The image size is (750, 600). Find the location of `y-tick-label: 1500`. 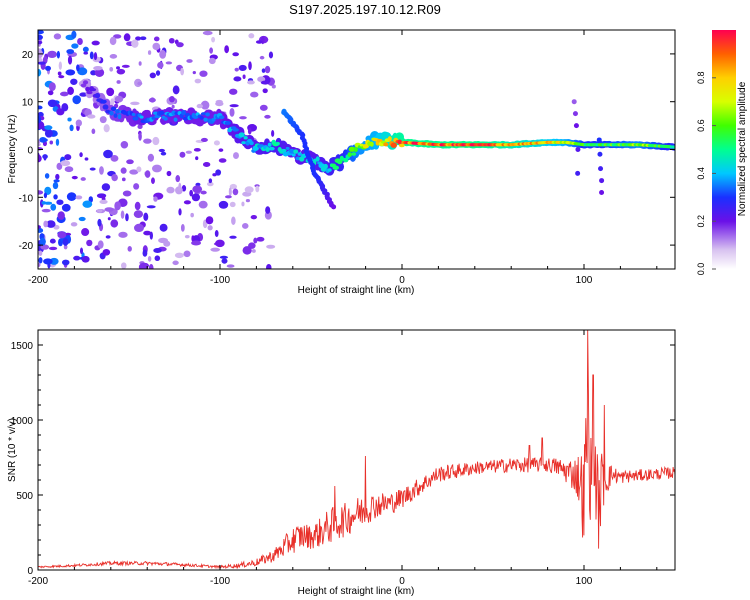

y-tick-label: 1500 is located at coordinates (22, 346).